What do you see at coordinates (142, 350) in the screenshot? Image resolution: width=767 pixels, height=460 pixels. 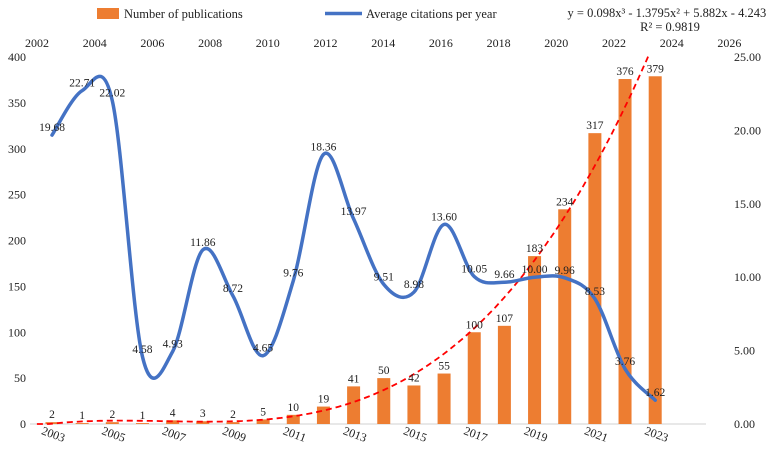 I see `citation-value-label: 4.58` at bounding box center [142, 350].